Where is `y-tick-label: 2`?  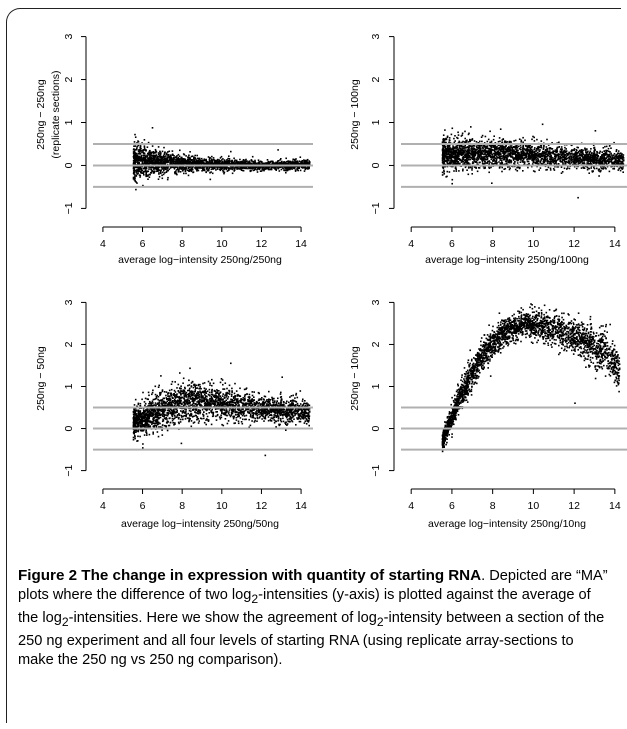 y-tick-label: 2 is located at coordinates (69, 79).